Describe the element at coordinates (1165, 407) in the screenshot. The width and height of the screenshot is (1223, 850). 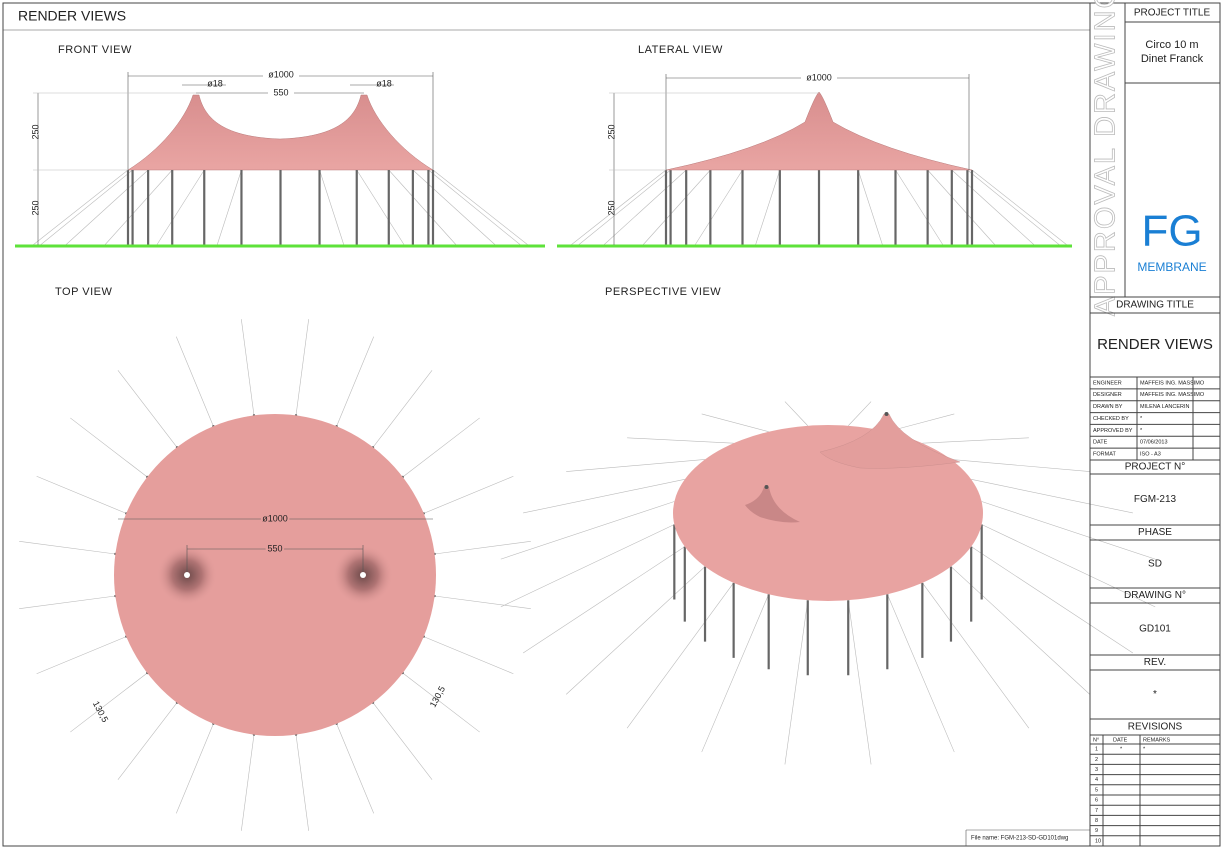
I see `tb-field-value: MILENA LANCERIN` at that location.